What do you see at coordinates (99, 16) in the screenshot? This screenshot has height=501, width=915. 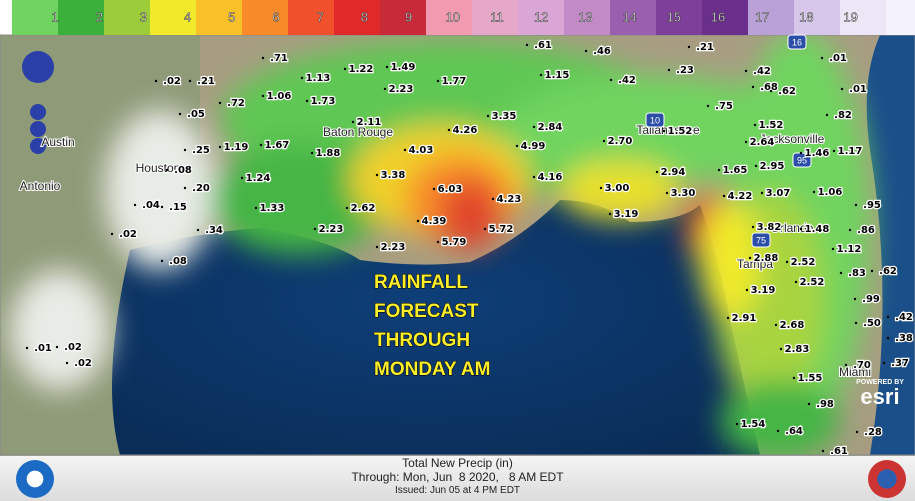 I see `legend-label: 2` at bounding box center [99, 16].